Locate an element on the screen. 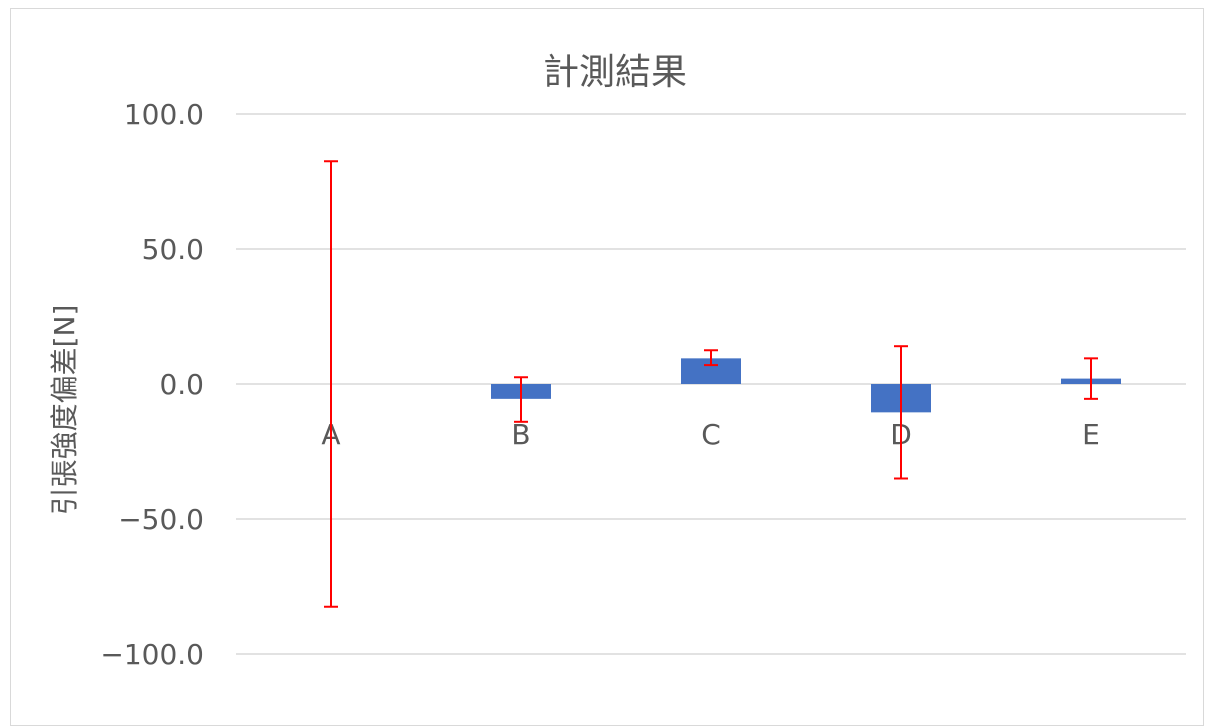 The image size is (1206, 728). y-tick-label: 100.0 is located at coordinates (164, 114).